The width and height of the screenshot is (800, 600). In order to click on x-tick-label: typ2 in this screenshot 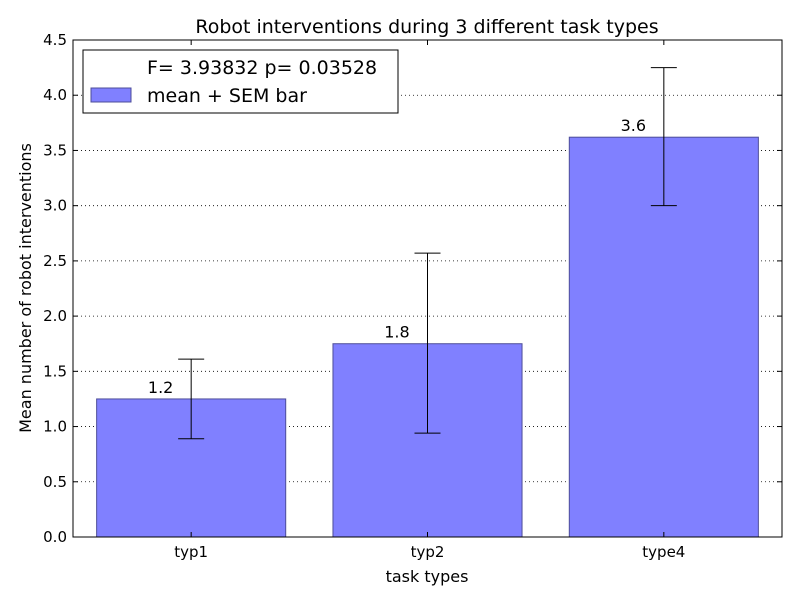, I will do `click(428, 552)`.